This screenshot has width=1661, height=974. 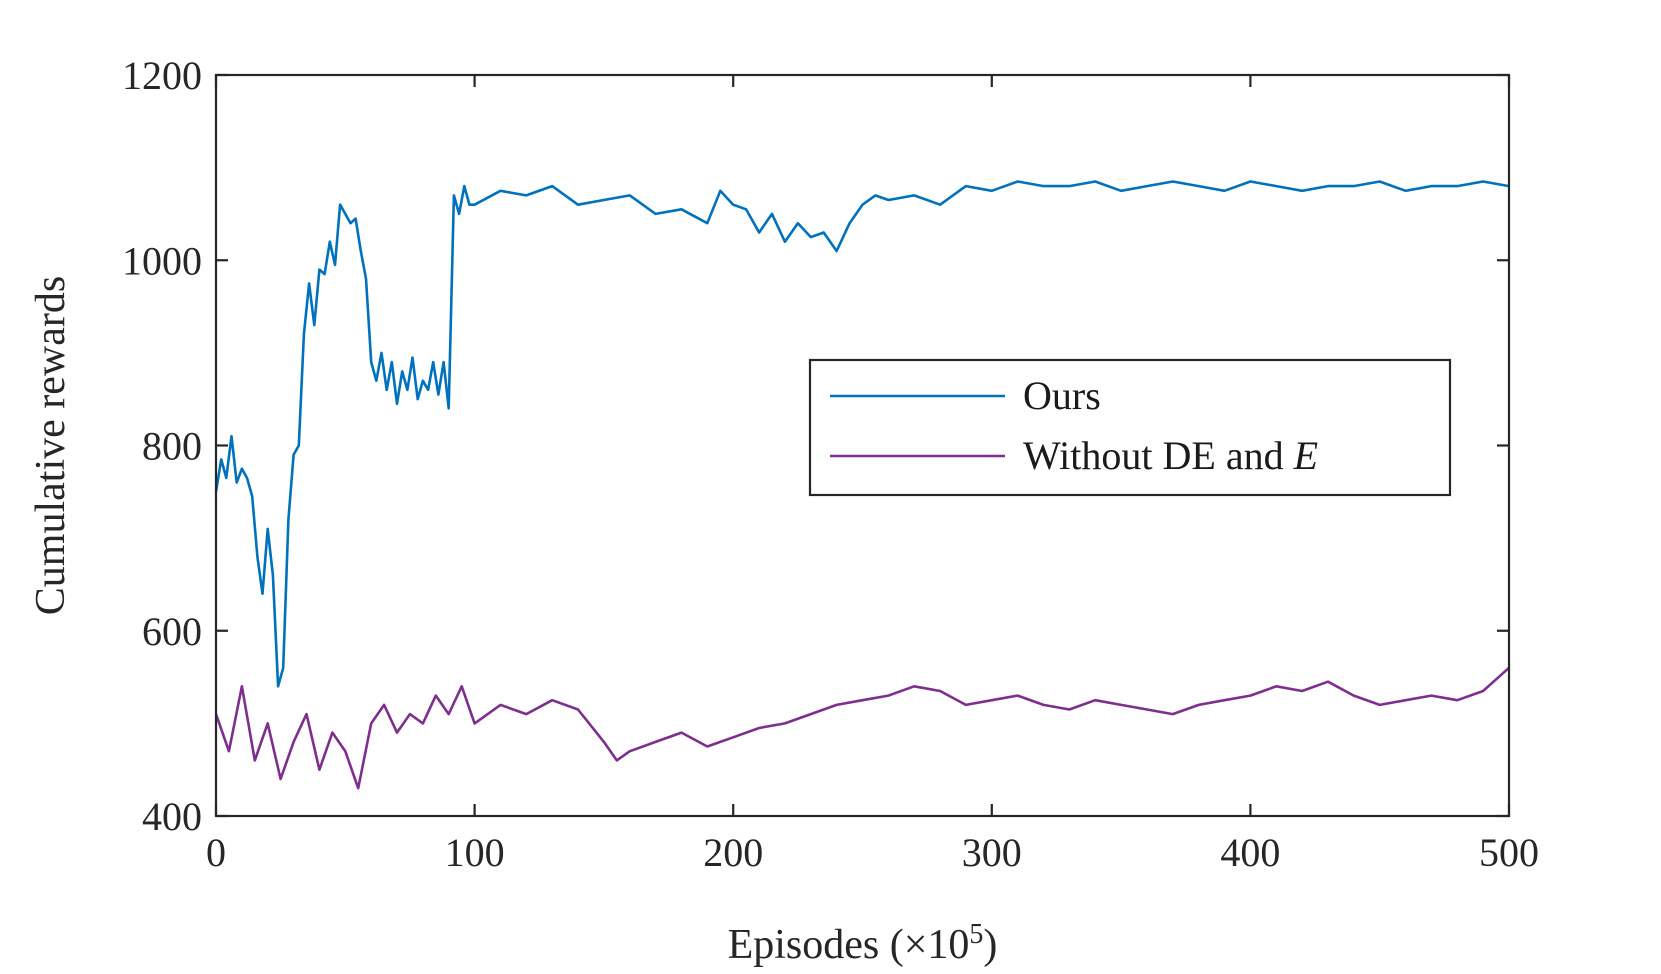 I want to click on x-axis-title-main: Episodes (×10, so click(x=849, y=945).